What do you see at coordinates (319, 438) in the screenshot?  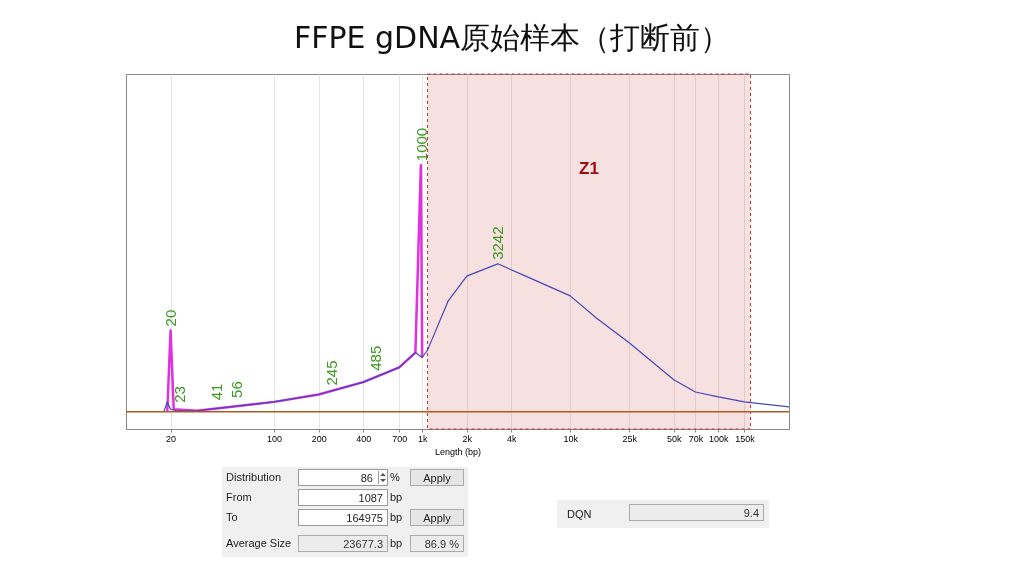 I see `x-tick-label: 200` at bounding box center [319, 438].